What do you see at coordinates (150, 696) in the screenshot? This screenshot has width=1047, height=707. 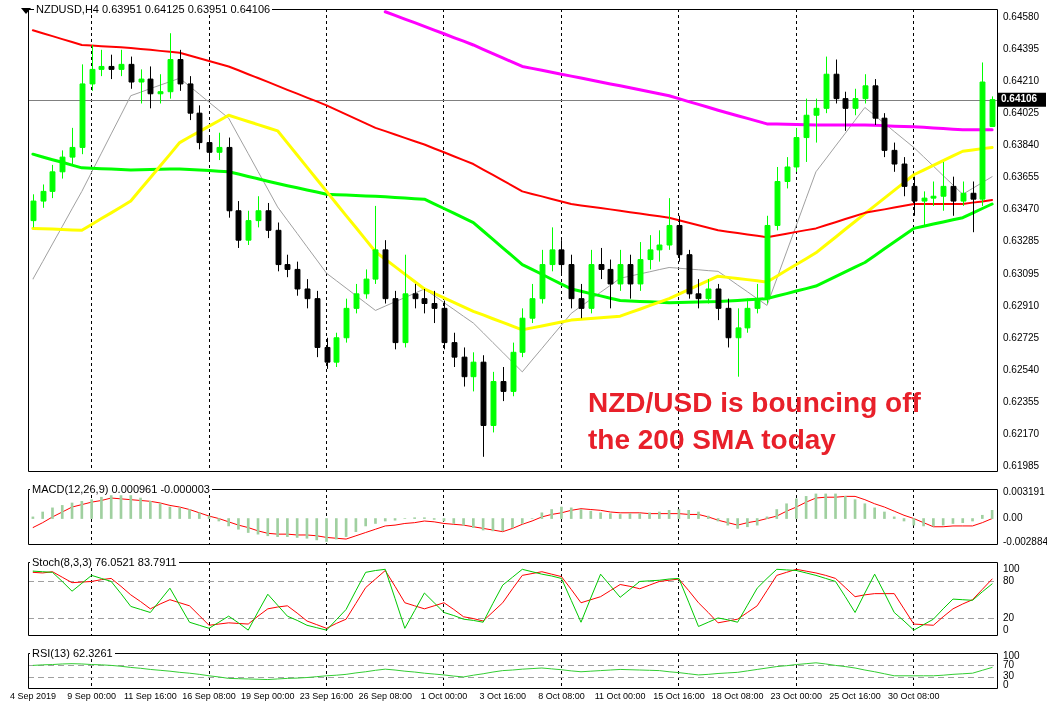 I see `x-tick-label: 11 Sep 16:00` at bounding box center [150, 696].